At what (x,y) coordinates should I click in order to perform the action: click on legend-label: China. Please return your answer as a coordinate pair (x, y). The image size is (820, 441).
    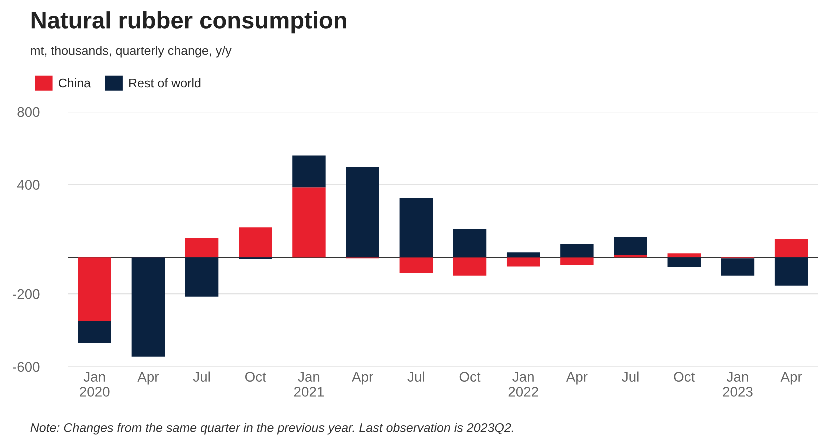
    Looking at the image, I should click on (75, 83).